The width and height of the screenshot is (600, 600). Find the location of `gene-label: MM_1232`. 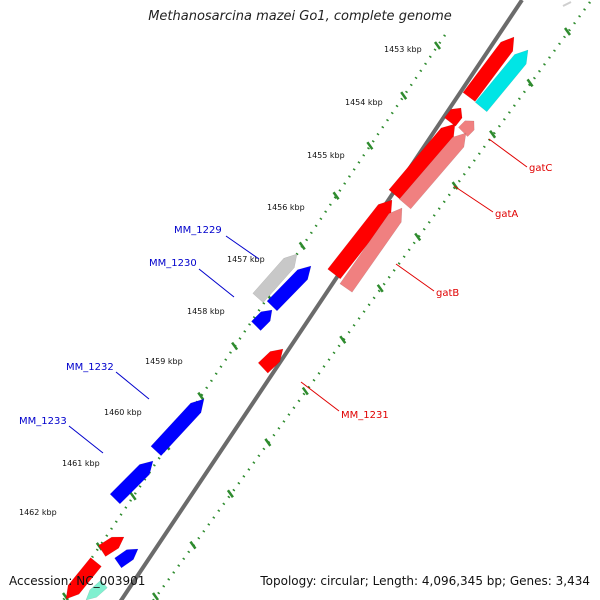

gene-label: MM_1232 is located at coordinates (90, 367).